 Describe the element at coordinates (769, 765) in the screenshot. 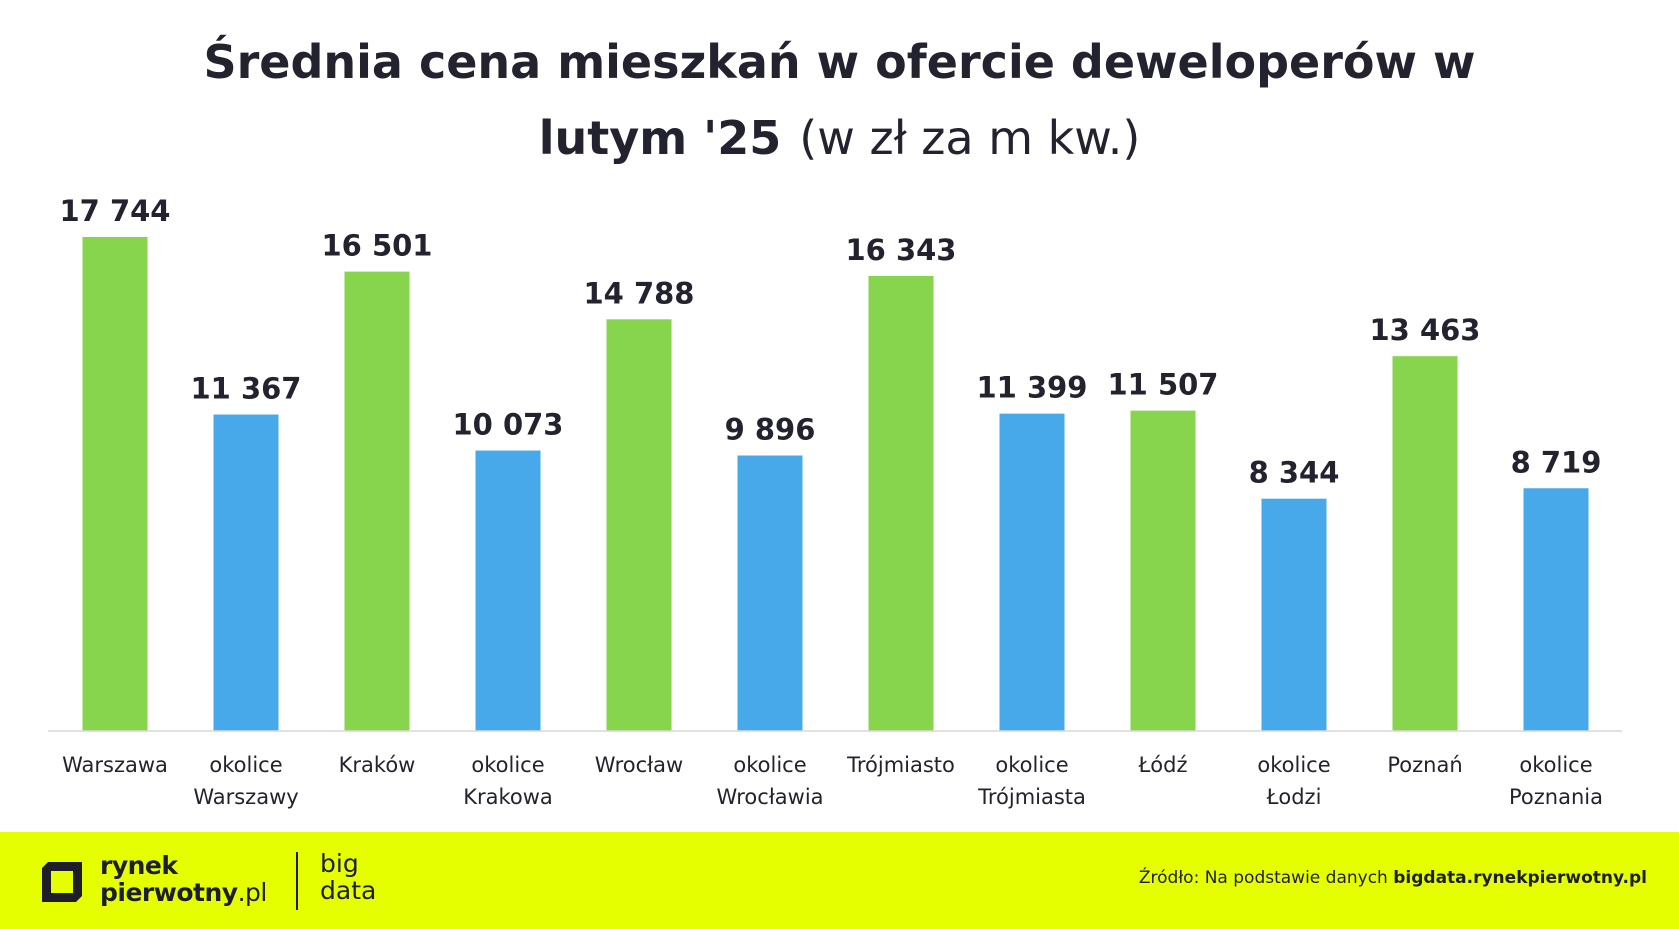

I see `category-label-5-0: okolice` at that location.